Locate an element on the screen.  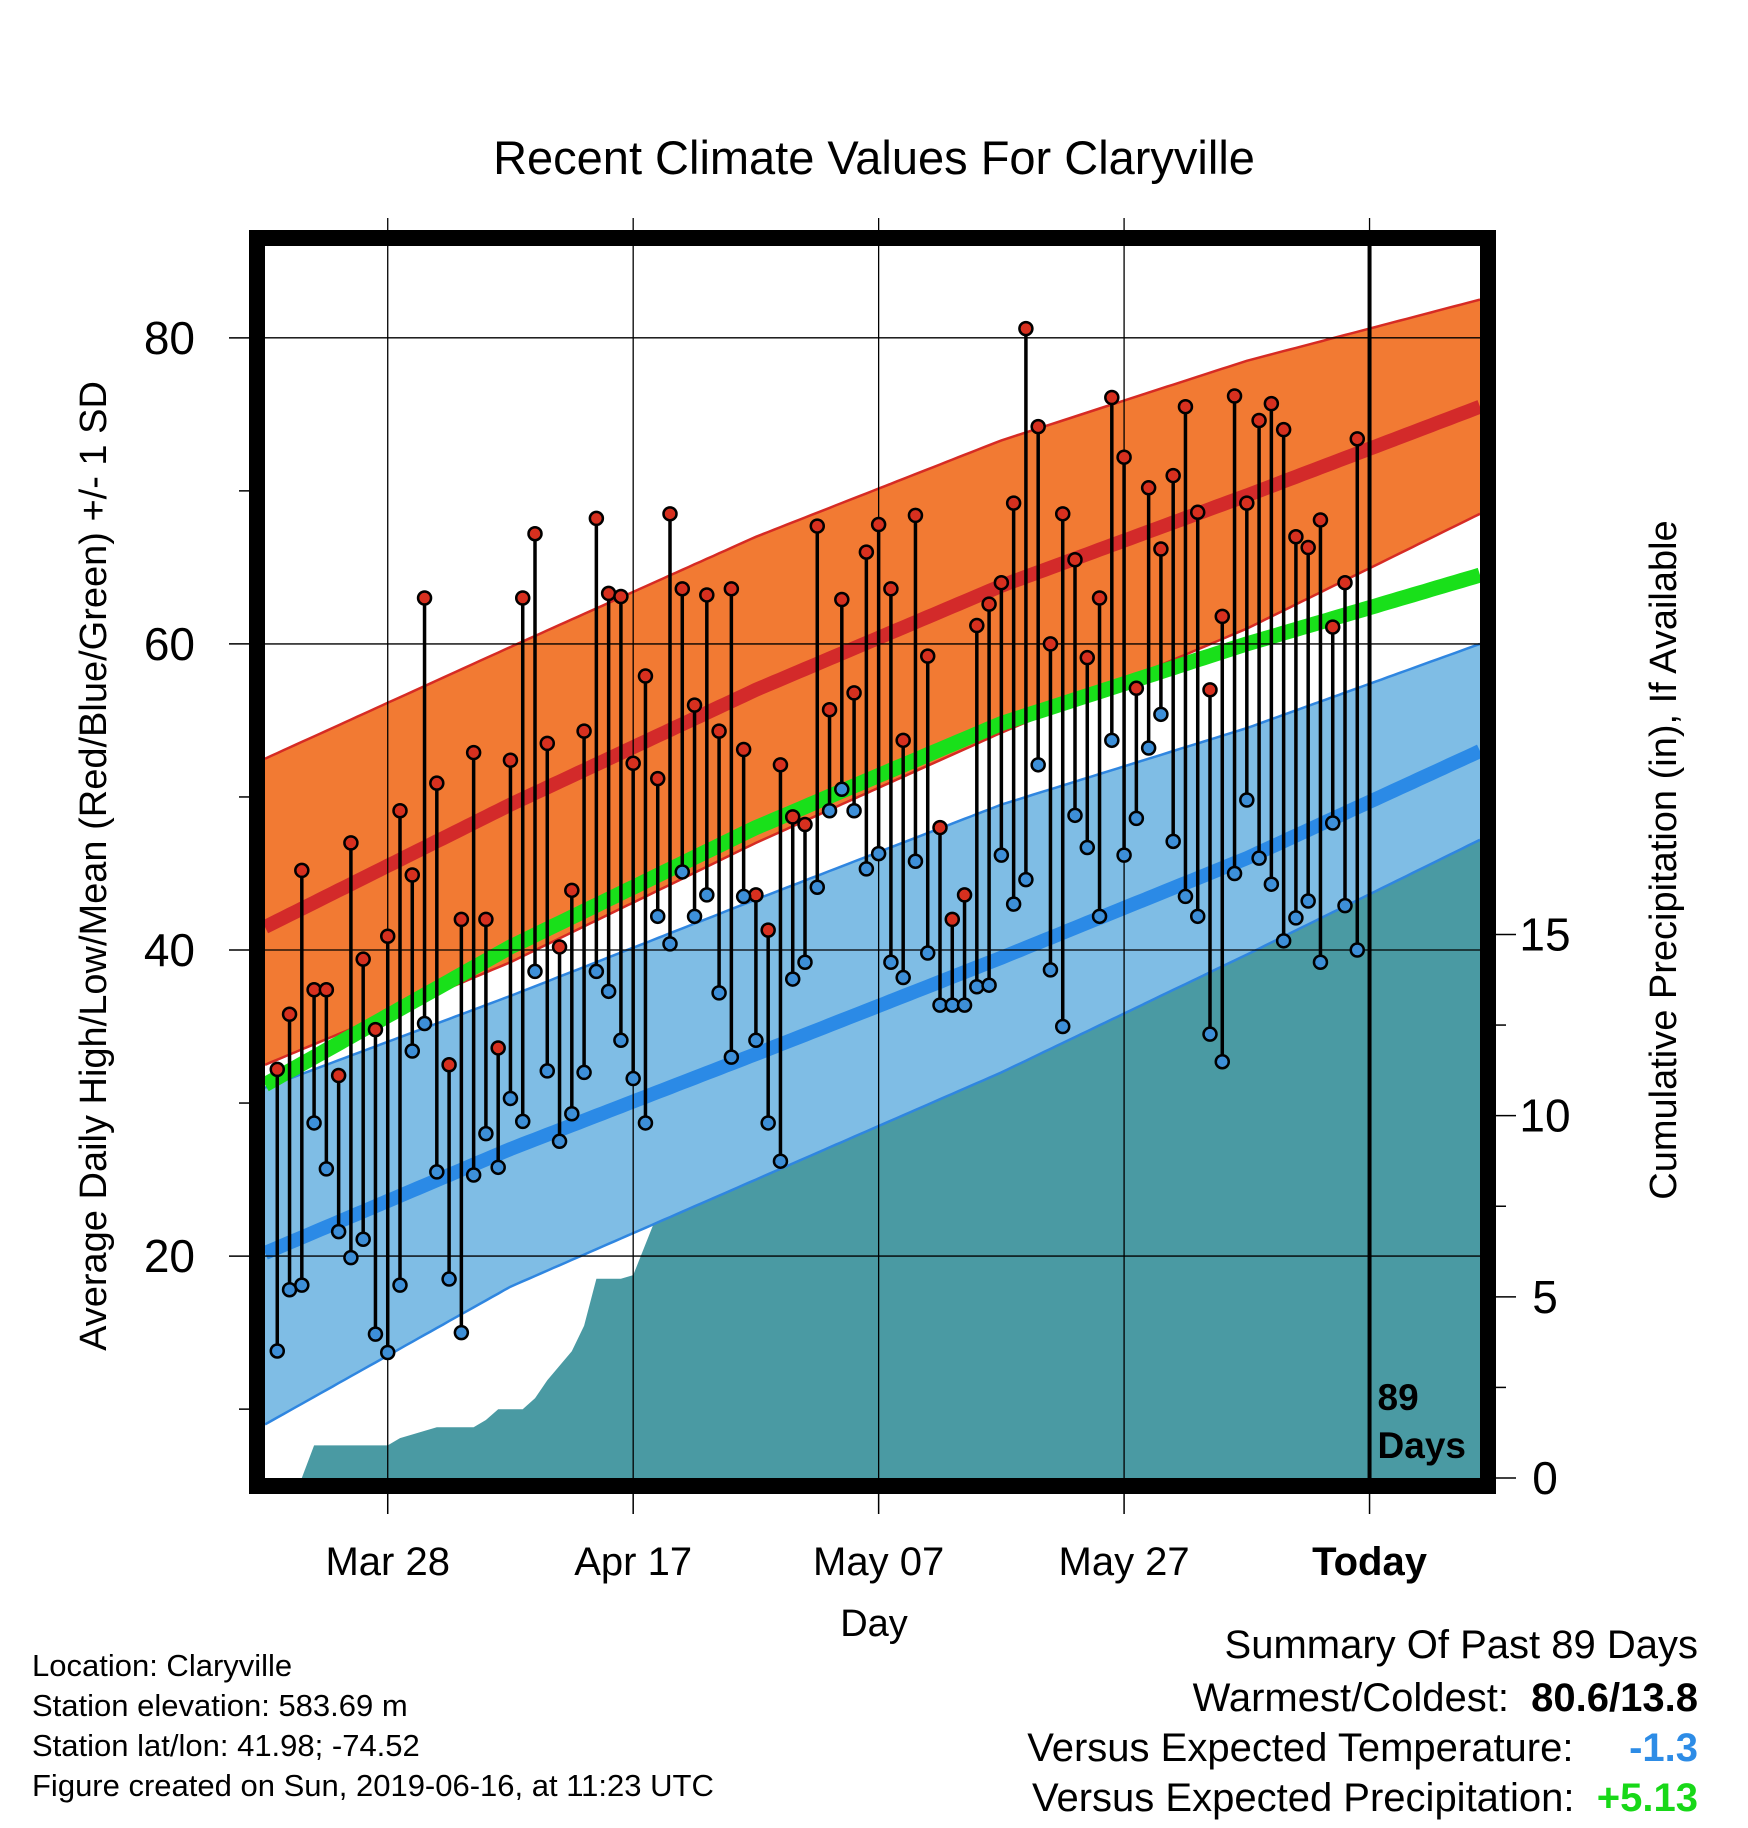
y-tick-label: 80 is located at coordinates (169, 338).